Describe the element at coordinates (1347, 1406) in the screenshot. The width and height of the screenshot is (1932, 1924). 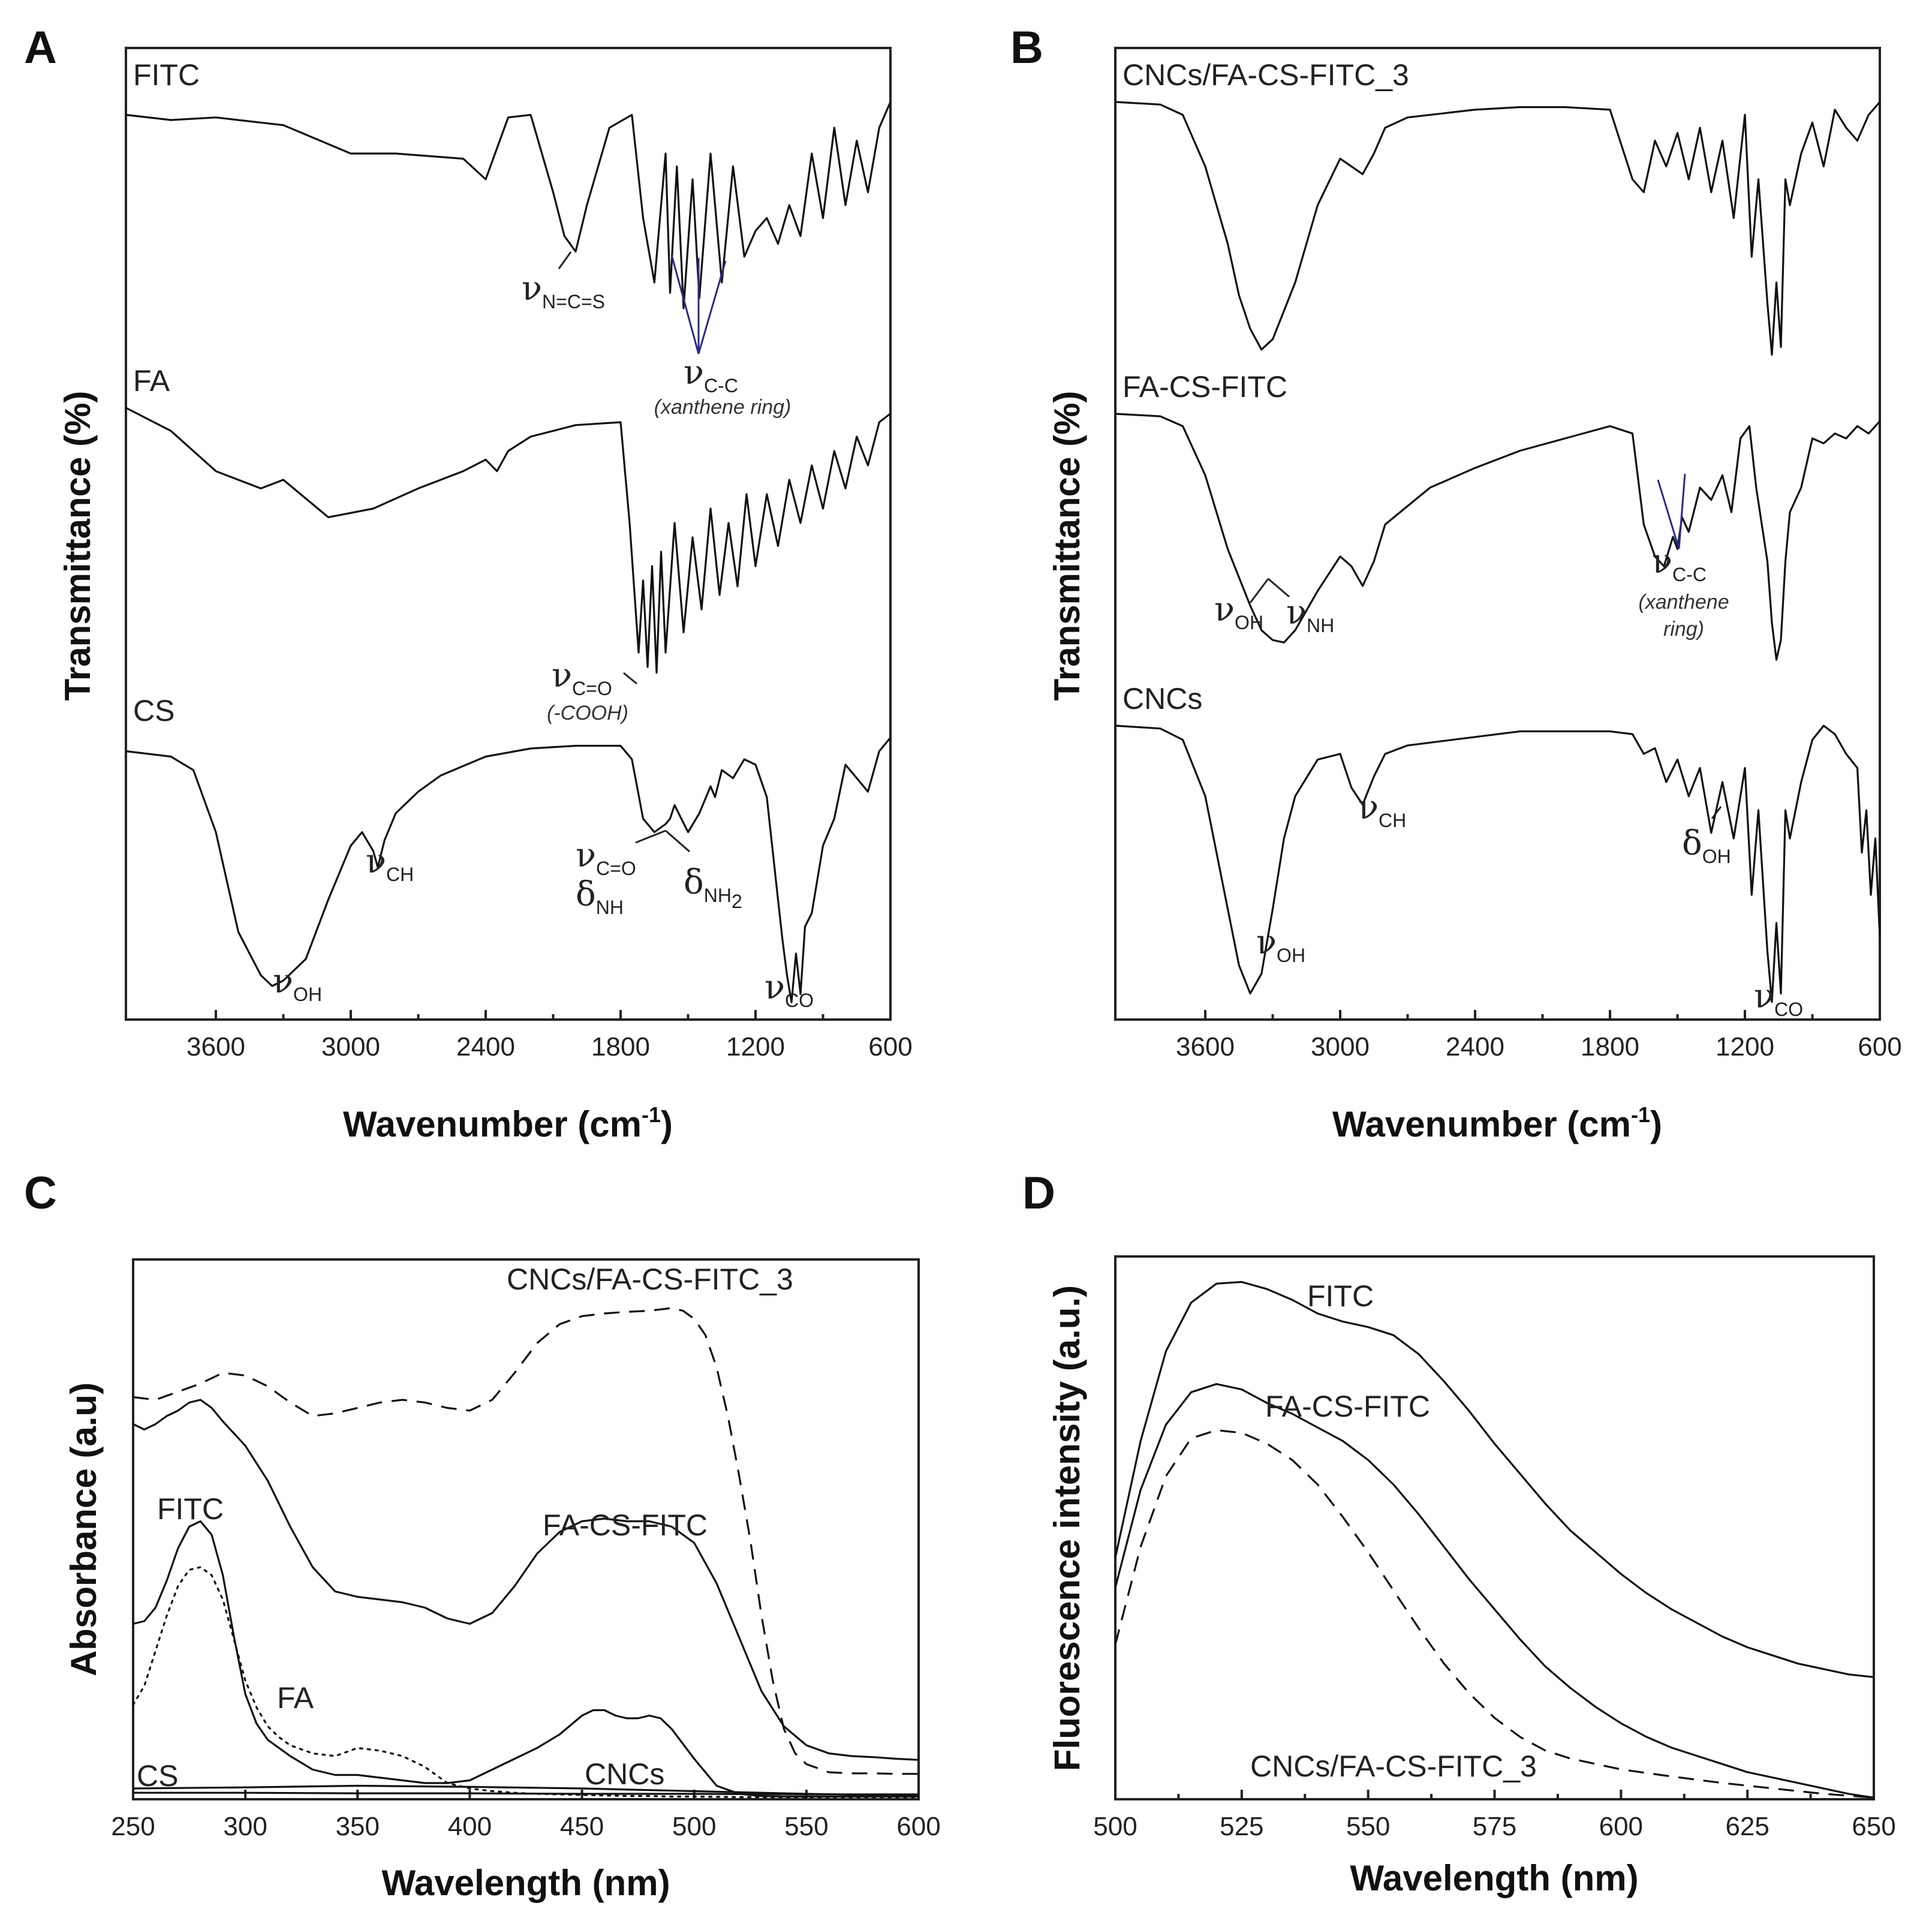
I see `panel-d-label-fa-cs-fitc: FA-CS-FITC` at that location.